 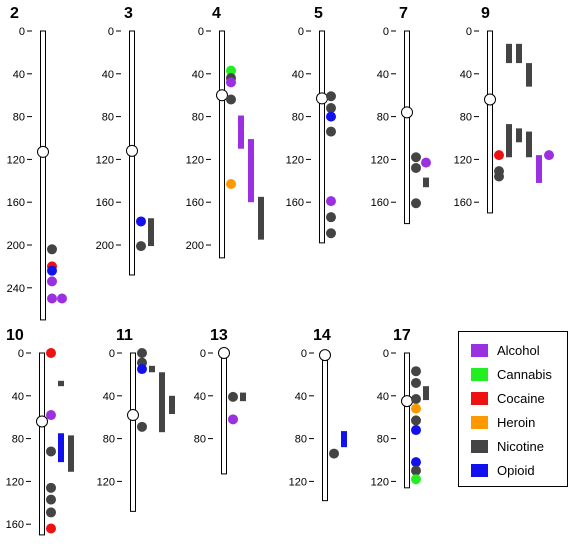 What do you see at coordinates (311, 124) in the screenshot?
I see `chromosome-panel-5: 50 40 80 120 160` at bounding box center [311, 124].